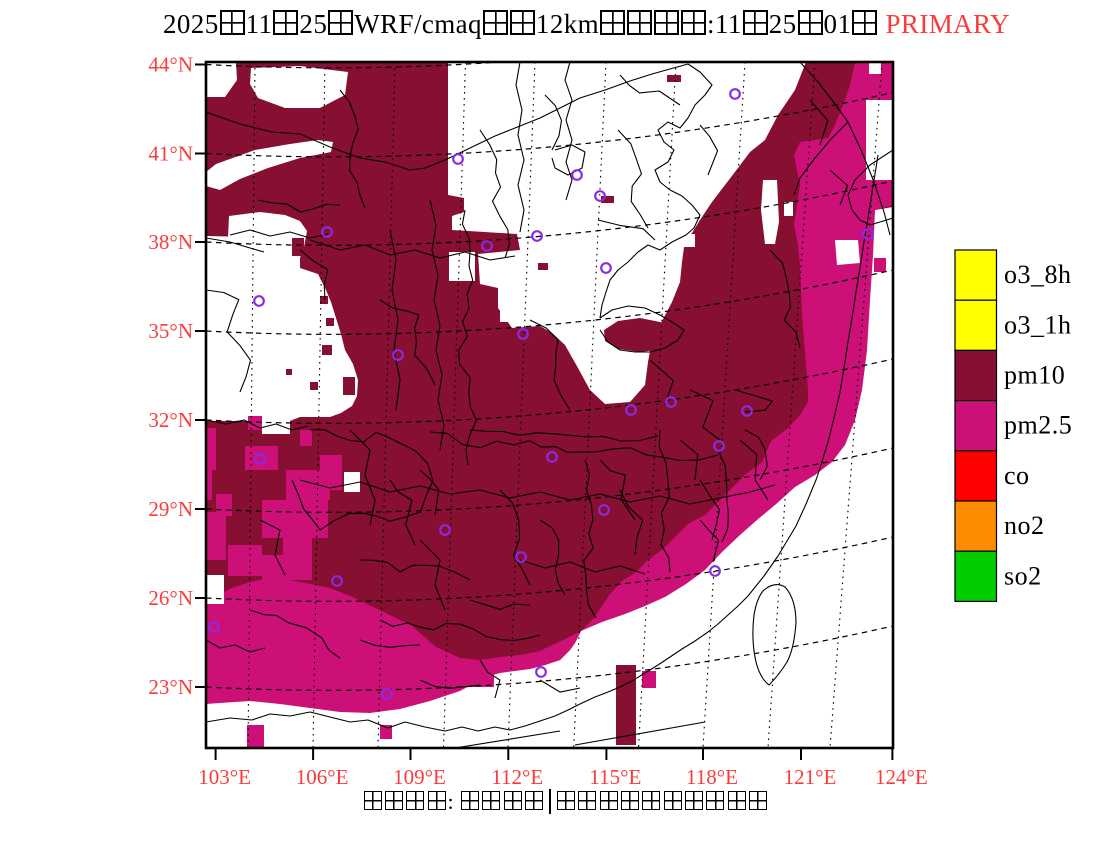 The height and width of the screenshot is (850, 1100). I want to click on svg-text: 32°N, so click(170, 420).